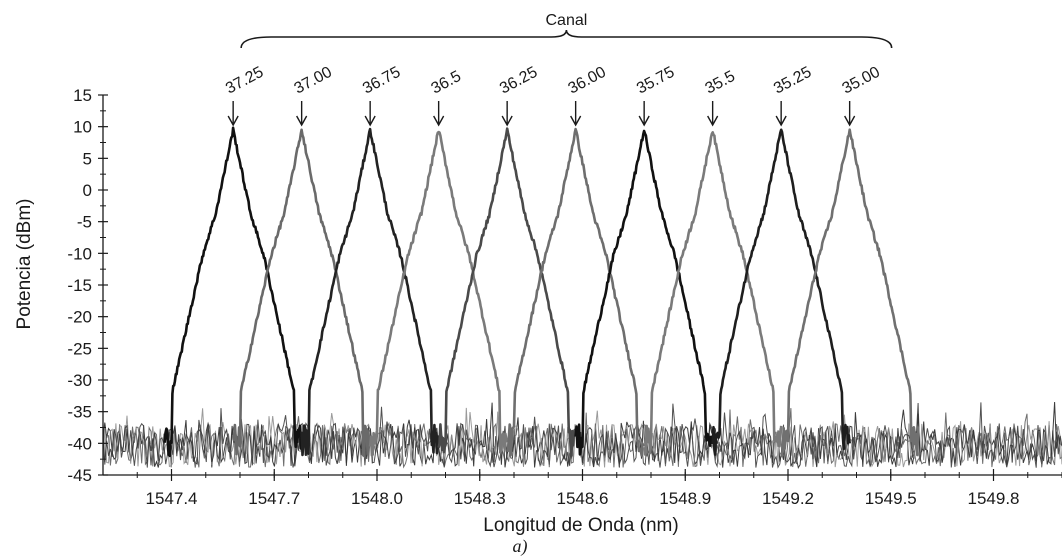 The width and height of the screenshot is (1062, 560). What do you see at coordinates (518, 81) in the screenshot?
I see `channel-label-36.25: 36.25` at bounding box center [518, 81].